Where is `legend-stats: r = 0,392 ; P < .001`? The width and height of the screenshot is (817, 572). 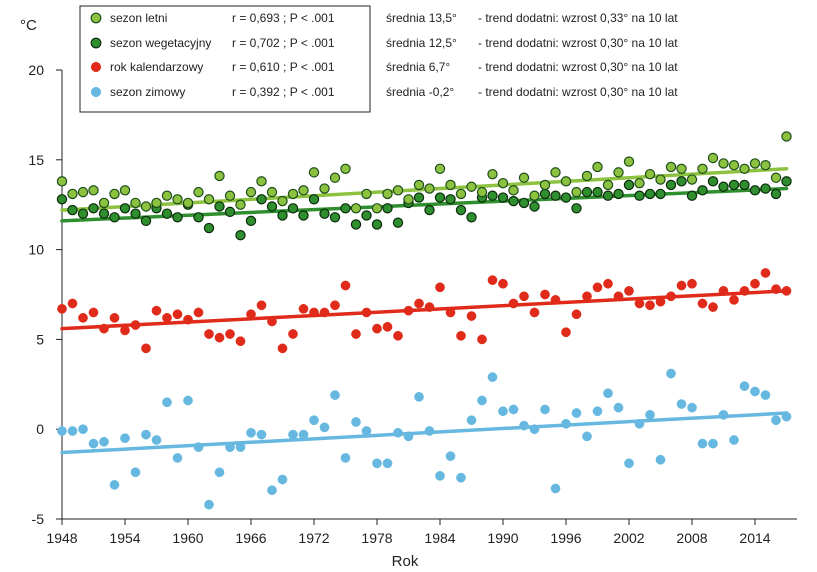 legend-stats: r = 0,392 ; P < .001 is located at coordinates (283, 92).